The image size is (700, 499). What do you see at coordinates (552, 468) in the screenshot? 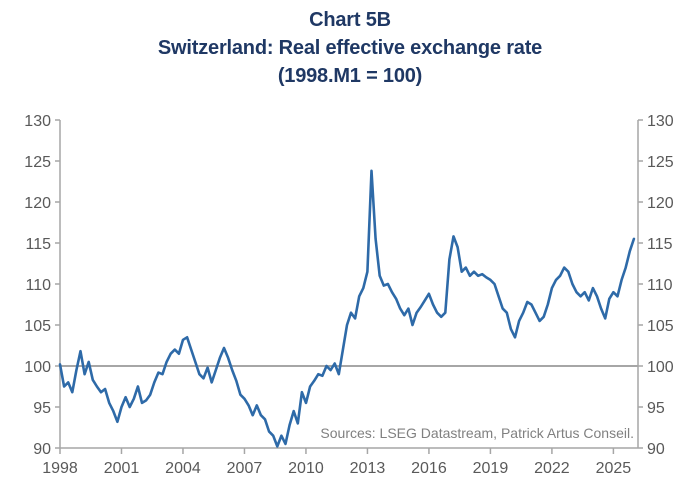
I see `x-tick-label: 2022` at bounding box center [552, 468].